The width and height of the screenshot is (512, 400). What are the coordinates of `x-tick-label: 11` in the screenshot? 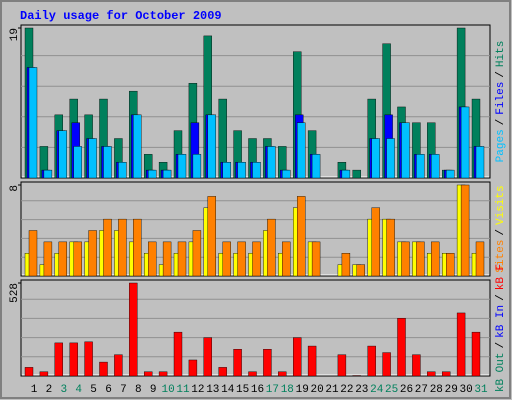 It's located at (183, 390).